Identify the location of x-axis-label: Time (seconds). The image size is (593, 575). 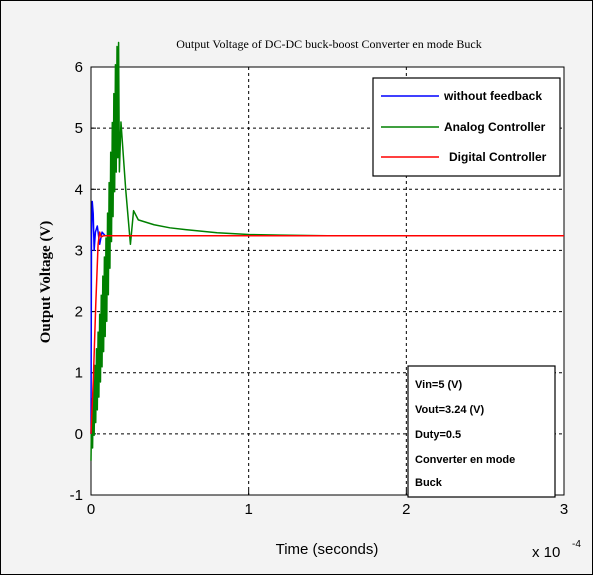
(327, 549).